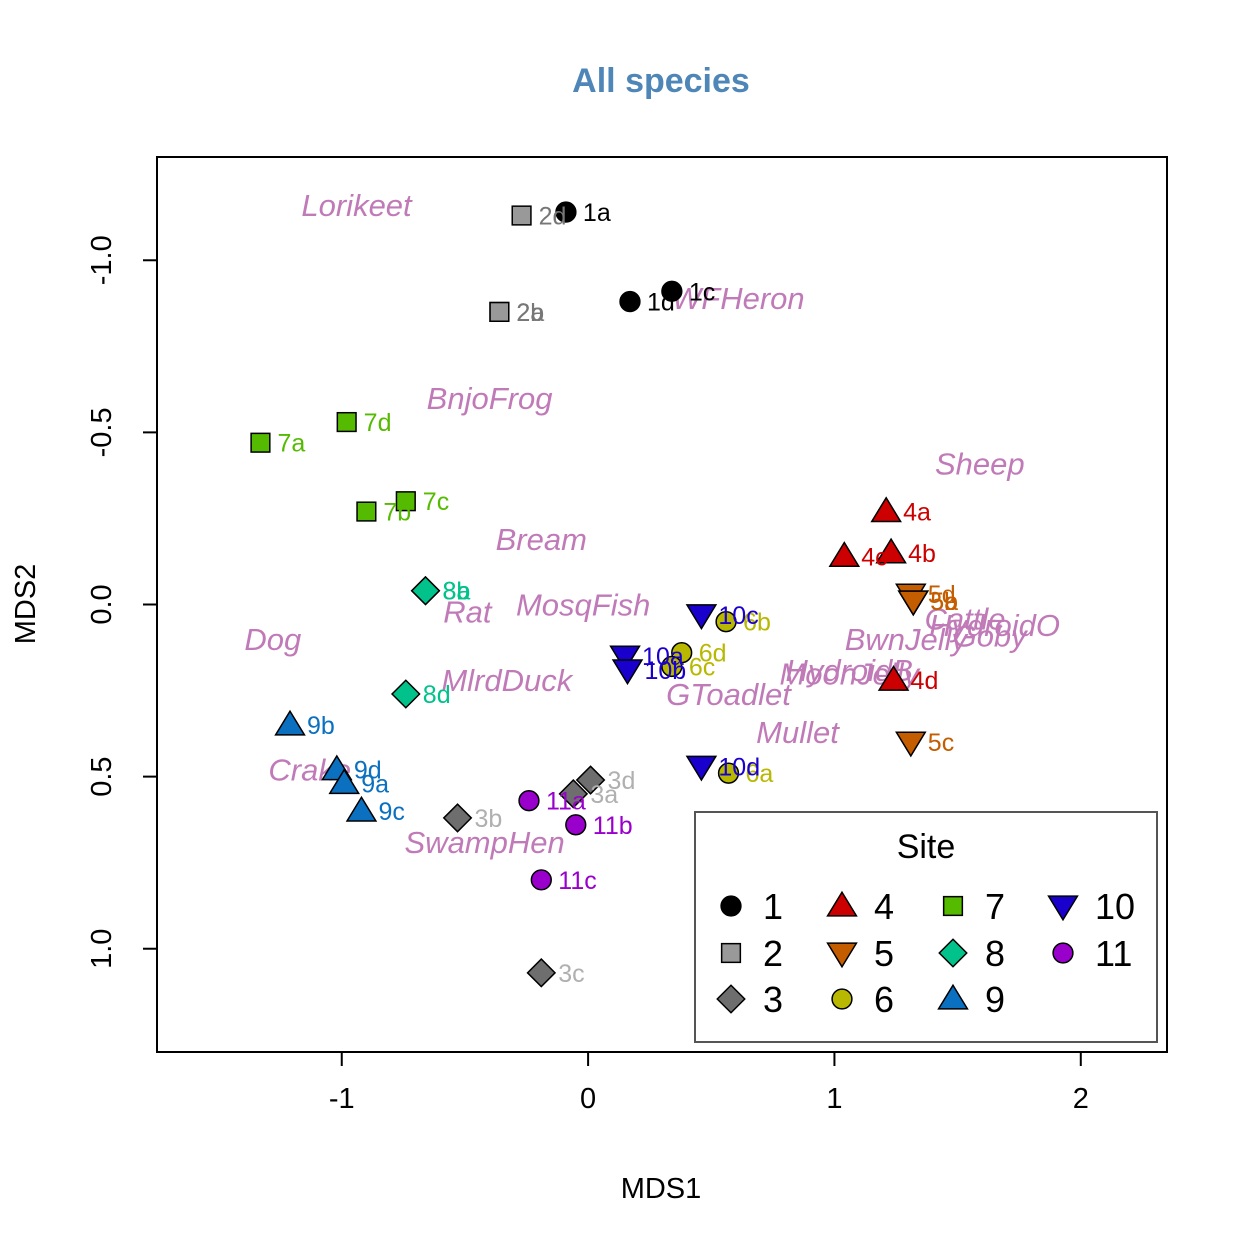 This screenshot has width=1248, height=1248. What do you see at coordinates (530, 313) in the screenshot?
I see `point-label: 2a` at bounding box center [530, 313].